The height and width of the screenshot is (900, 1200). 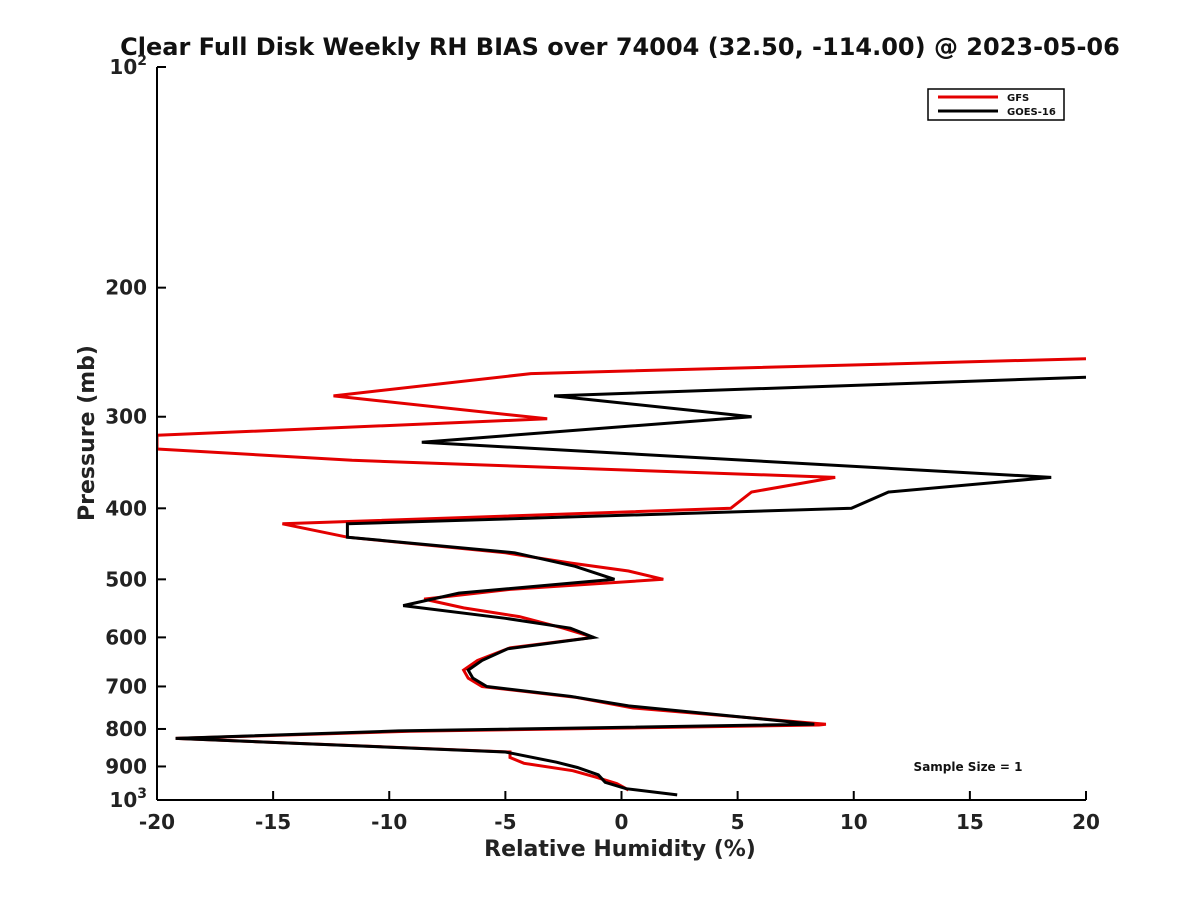 I want to click on y-axis-label: Pressure (mb), so click(x=87, y=433).